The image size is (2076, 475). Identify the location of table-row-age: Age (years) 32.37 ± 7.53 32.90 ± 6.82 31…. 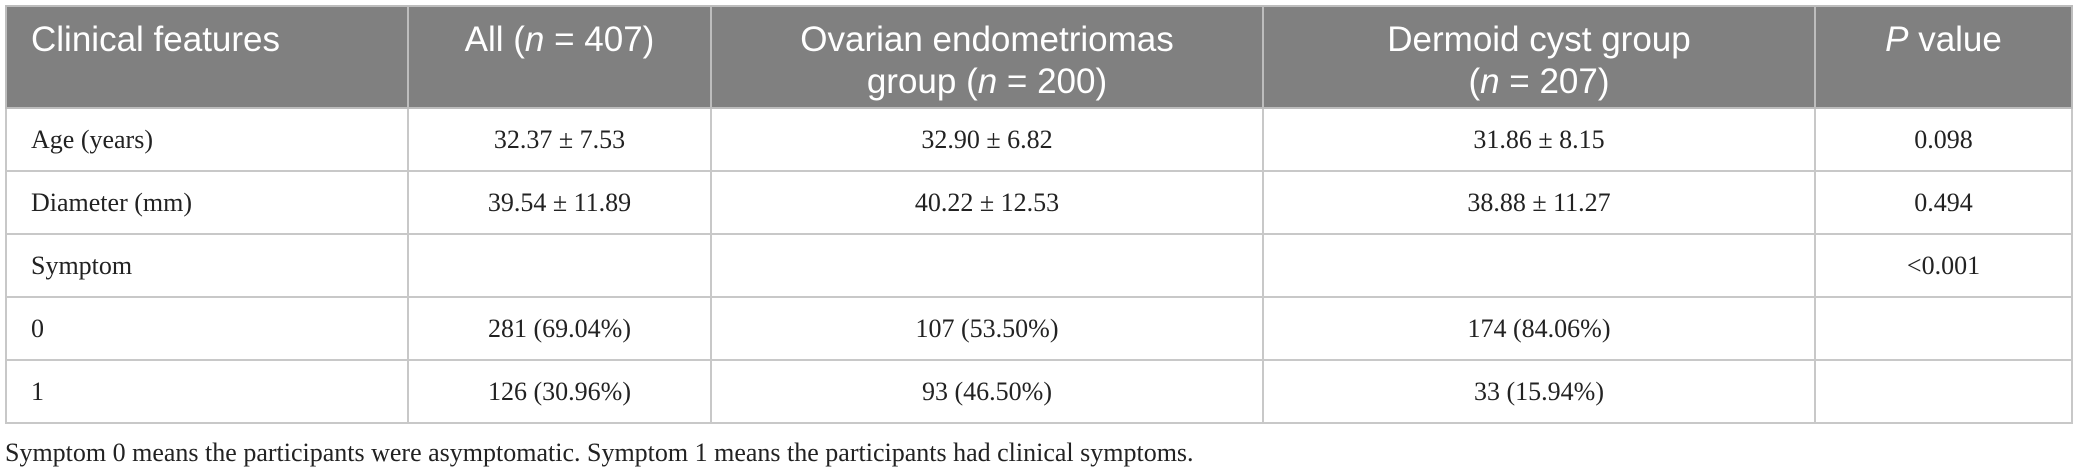
(1039, 139).